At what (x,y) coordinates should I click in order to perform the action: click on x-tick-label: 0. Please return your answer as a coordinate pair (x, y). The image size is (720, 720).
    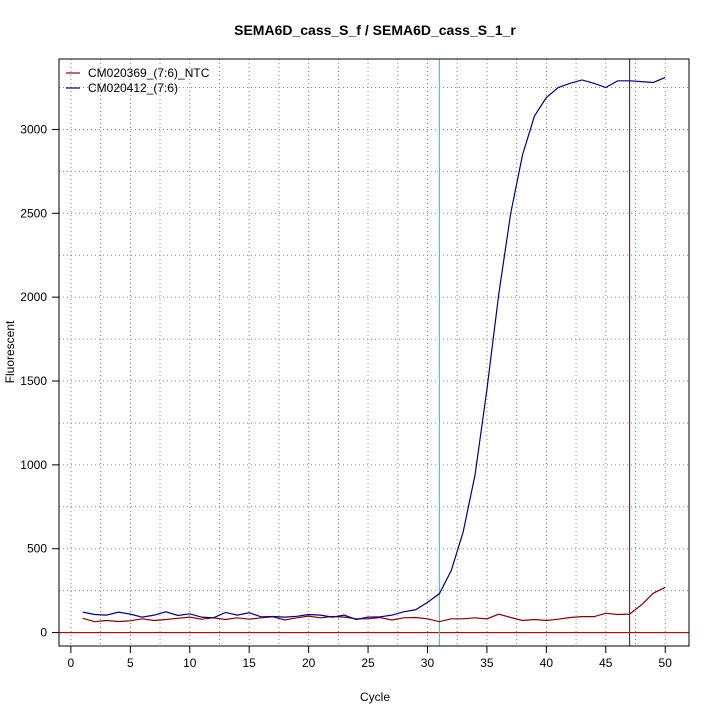
    Looking at the image, I should click on (71, 663).